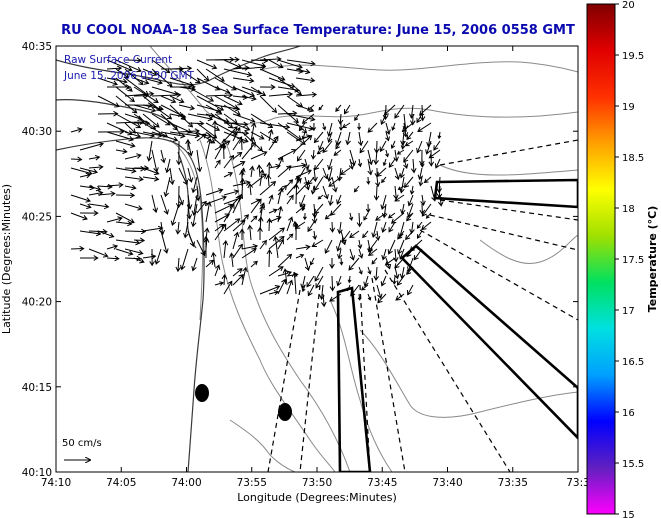 This screenshot has width=661, height=518. What do you see at coordinates (252, 483) in the screenshot?
I see `x-tick-label: 73:55` at bounding box center [252, 483].